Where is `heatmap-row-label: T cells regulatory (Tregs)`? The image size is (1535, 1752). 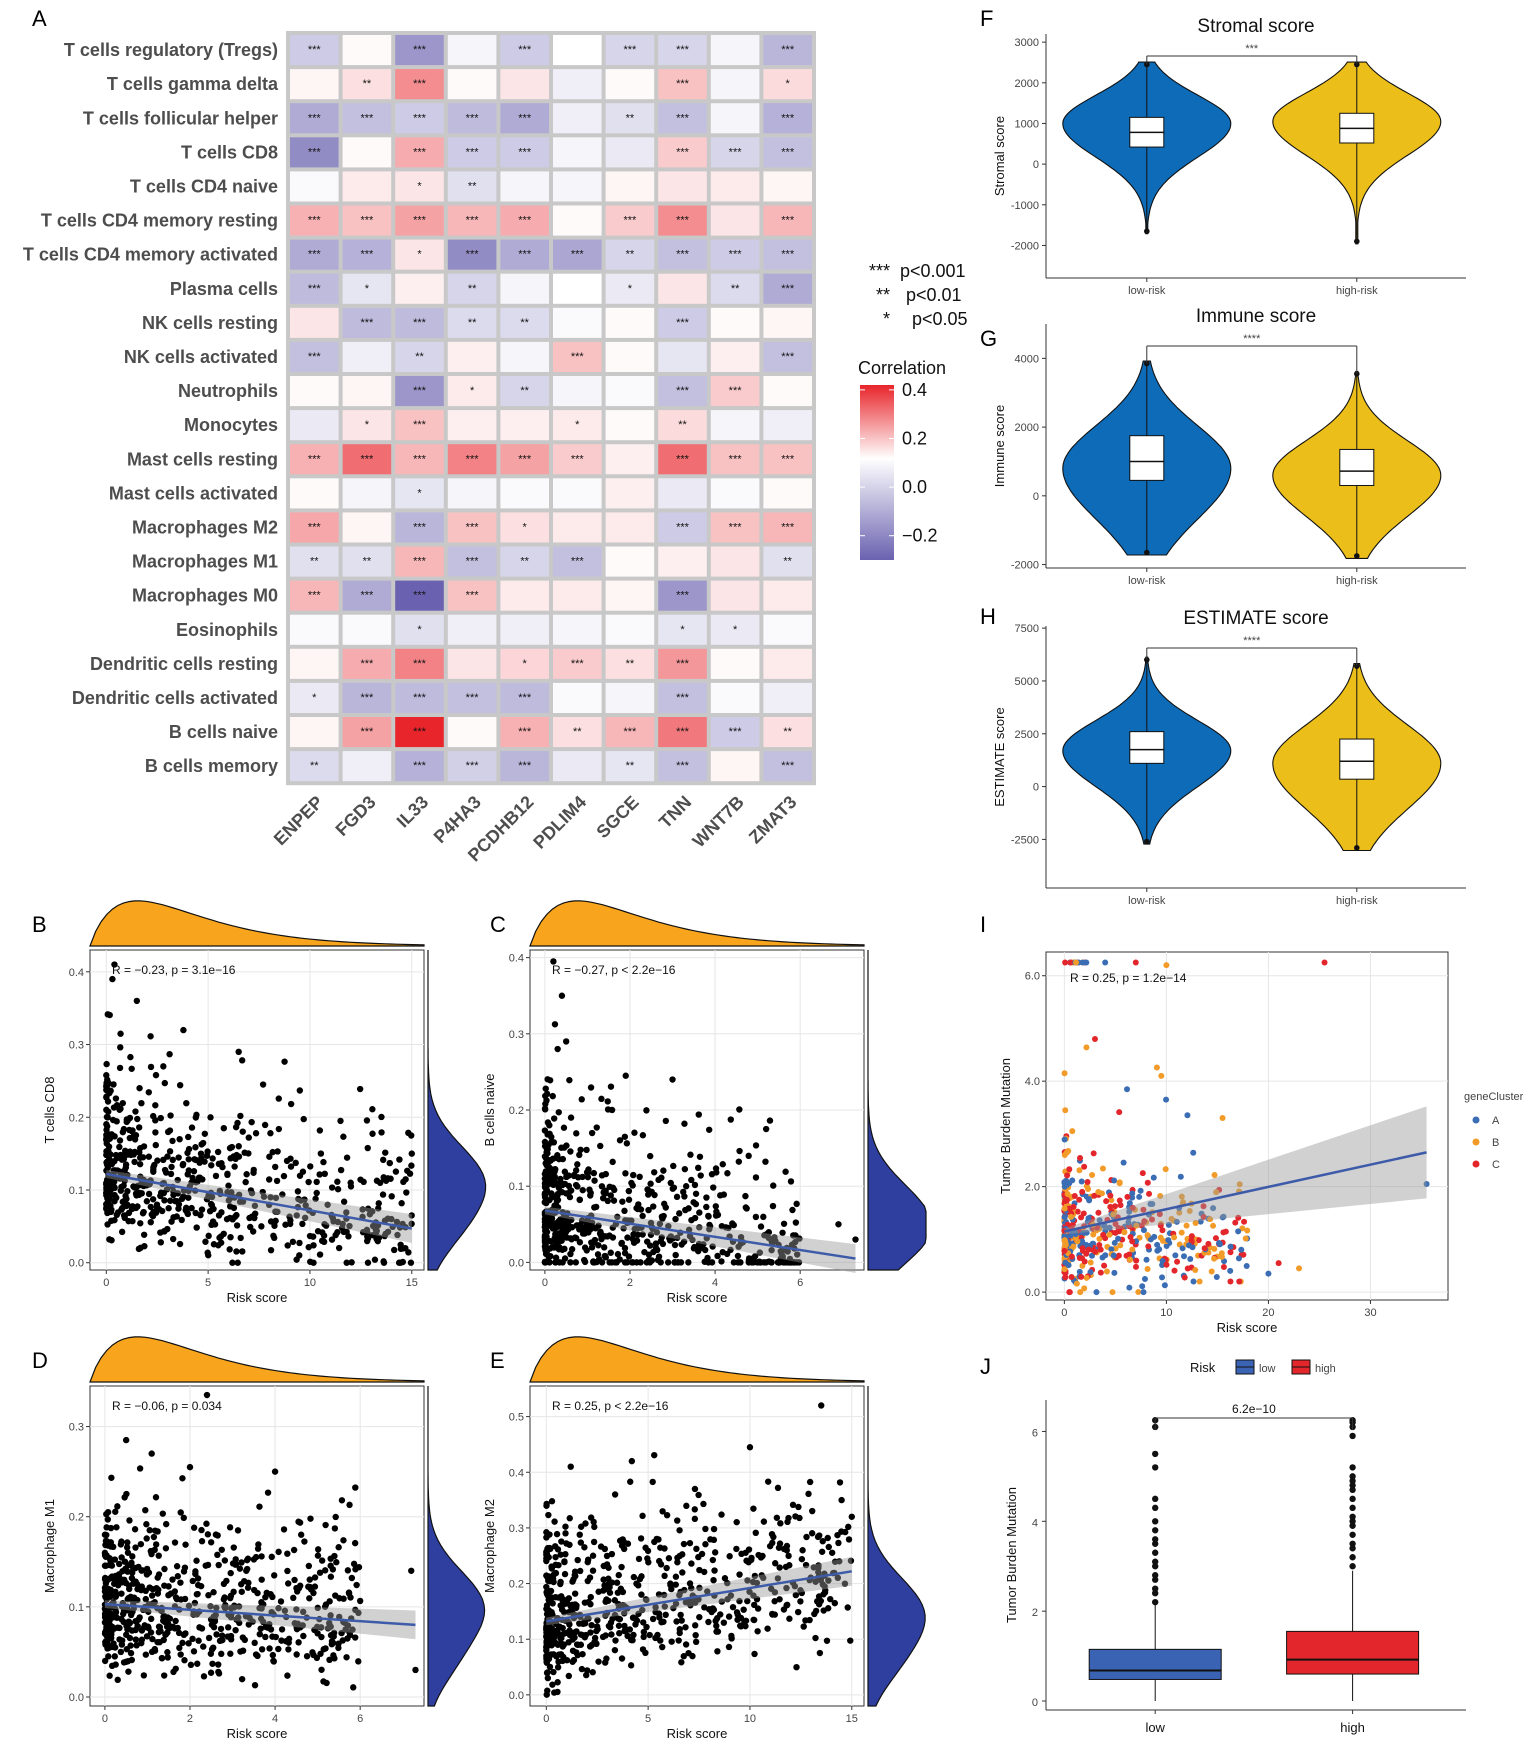
heatmap-row-label: T cells regulatory (Tregs) is located at coordinates (171, 50).